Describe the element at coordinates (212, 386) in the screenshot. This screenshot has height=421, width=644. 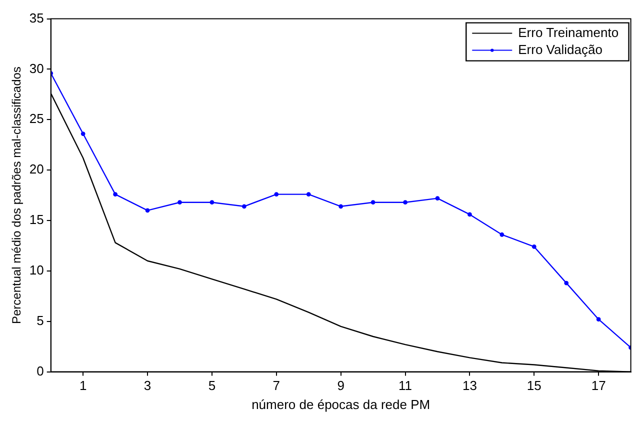
I see `x-tick-label: 5` at that location.